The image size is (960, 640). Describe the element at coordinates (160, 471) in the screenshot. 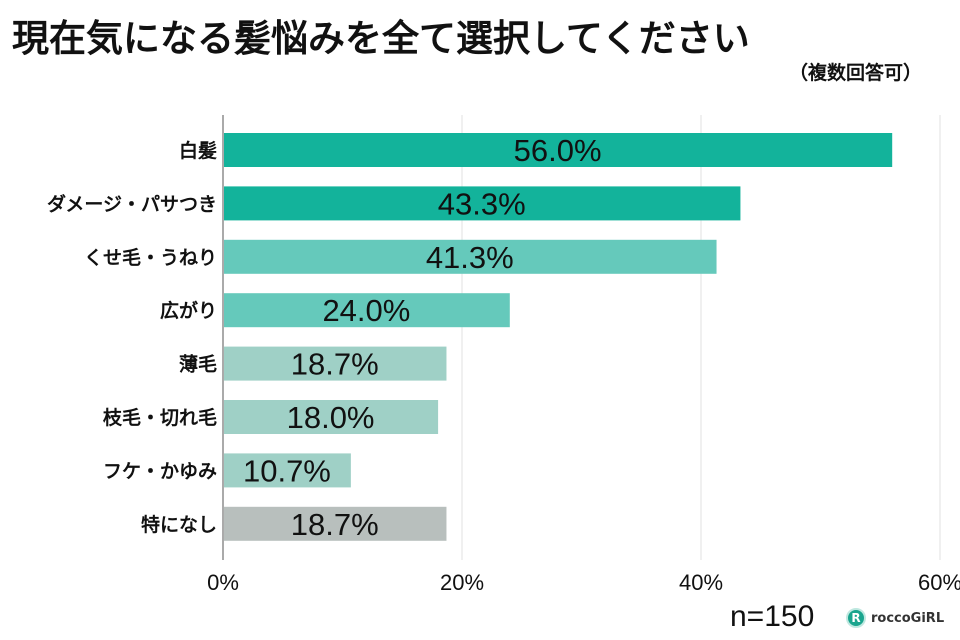

I see `category-label: フケ・かゆみ` at that location.